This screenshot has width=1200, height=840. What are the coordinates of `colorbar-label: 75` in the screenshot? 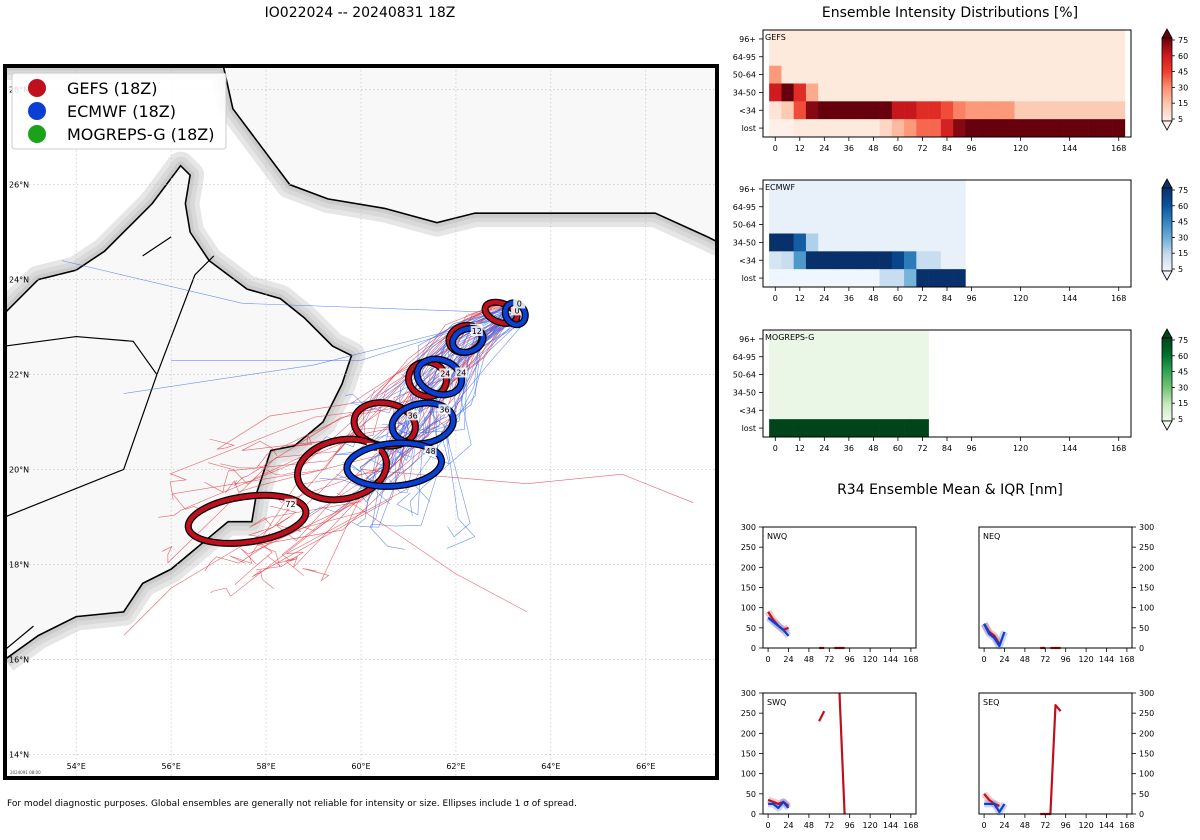 It's located at (1183, 40).